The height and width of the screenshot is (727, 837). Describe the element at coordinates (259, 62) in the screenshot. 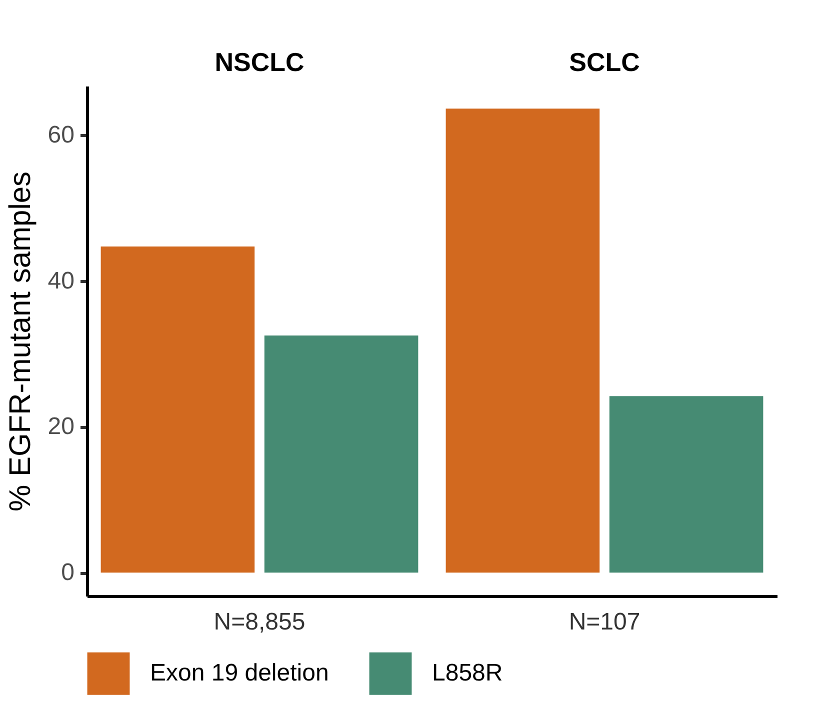

I see `text: NSCLC` at that location.